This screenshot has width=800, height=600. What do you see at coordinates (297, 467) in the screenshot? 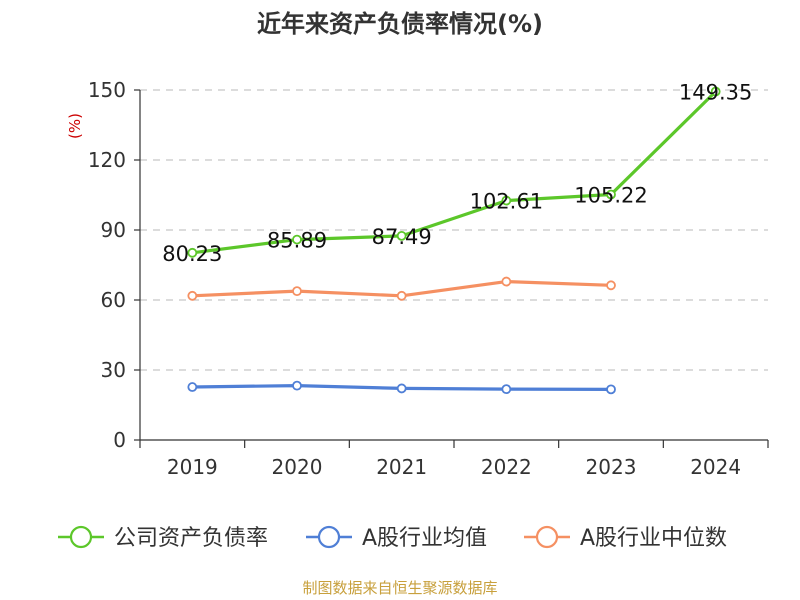
I see `x-tick-label: 2020` at bounding box center [297, 467].